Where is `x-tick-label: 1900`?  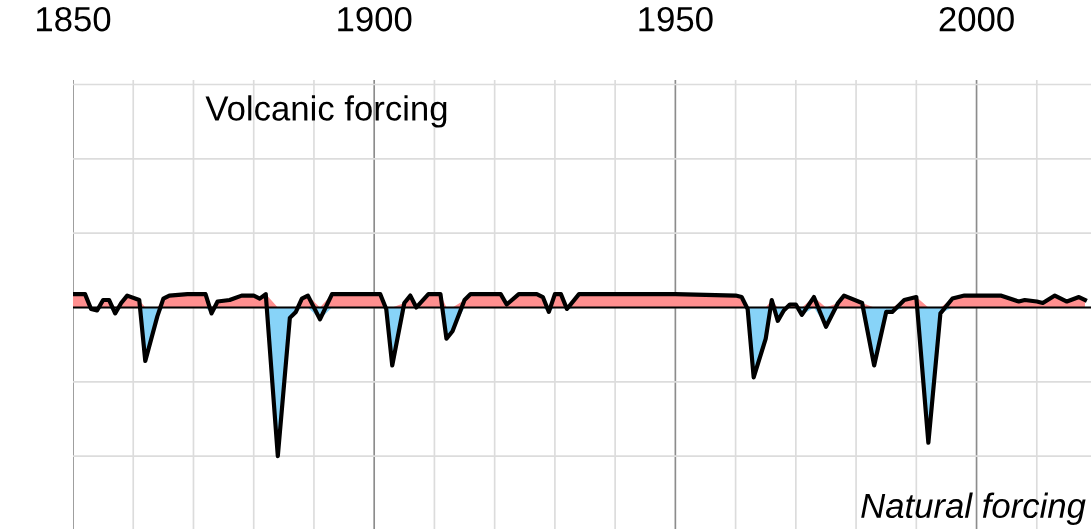
x-tick-label: 1900 is located at coordinates (375, 19).